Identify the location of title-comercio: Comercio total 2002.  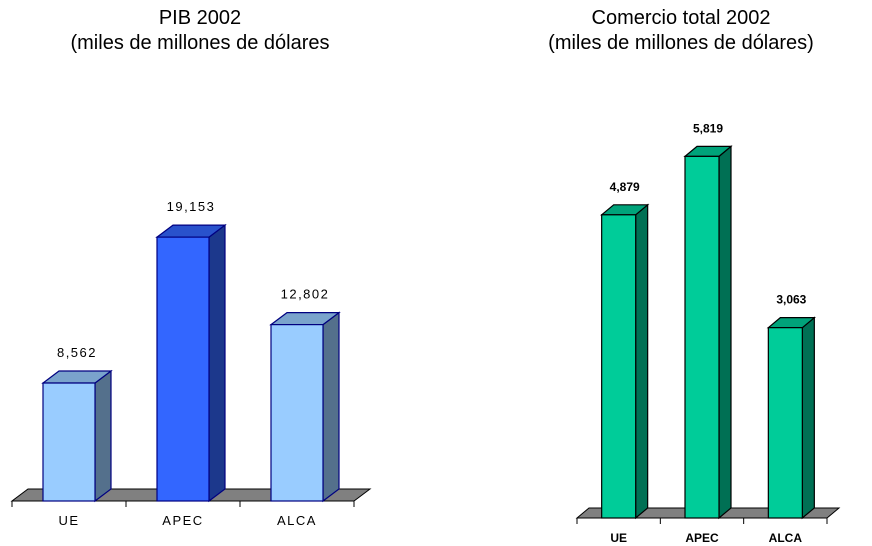
(681, 18).